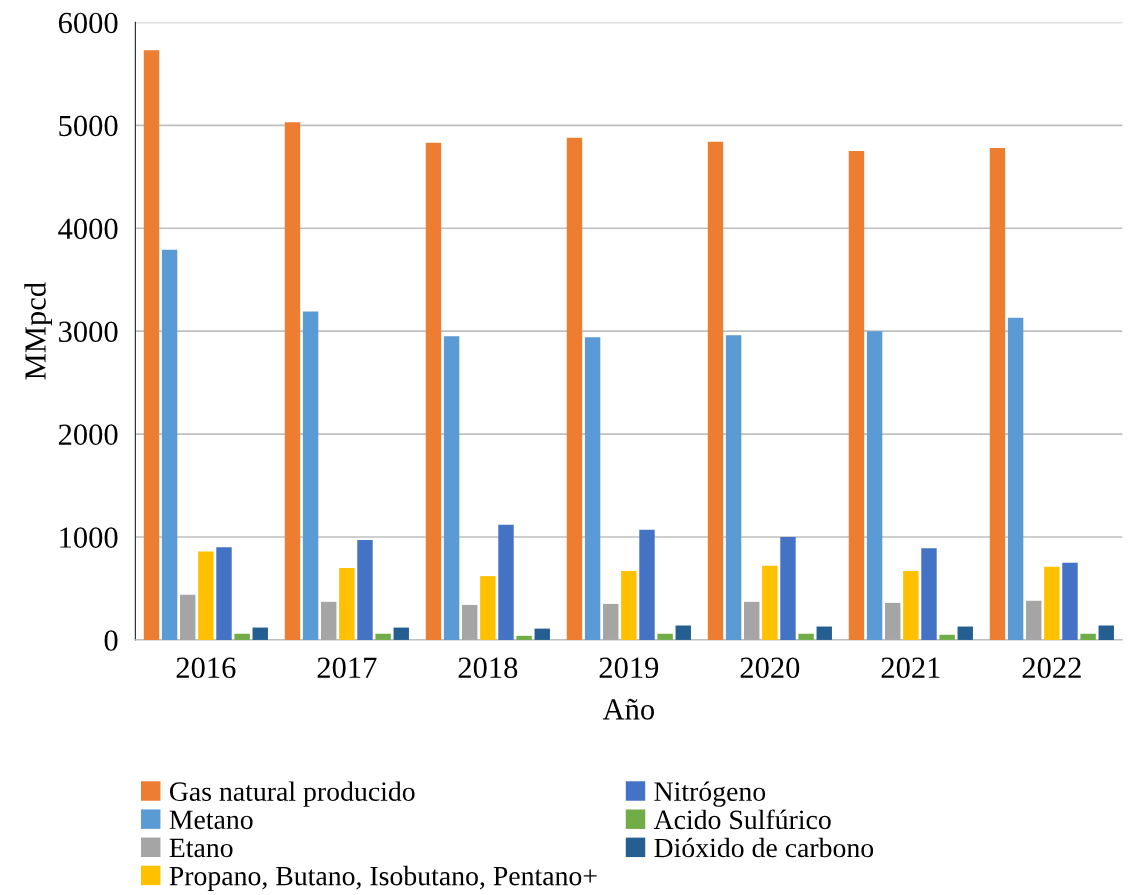 The height and width of the screenshot is (895, 1128). I want to click on y-tick-label: 1000, so click(89, 537).